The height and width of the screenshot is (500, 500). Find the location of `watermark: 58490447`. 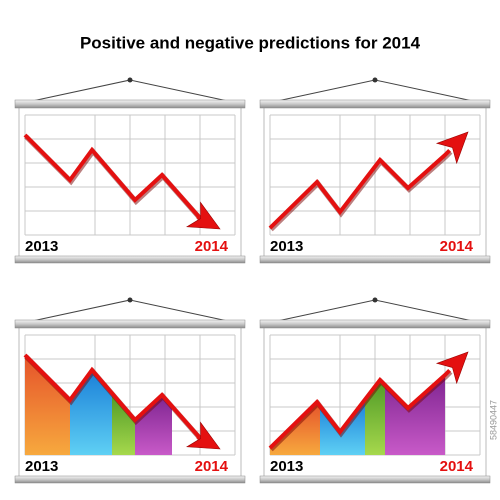

watermark: 58490447 is located at coordinates (493, 420).